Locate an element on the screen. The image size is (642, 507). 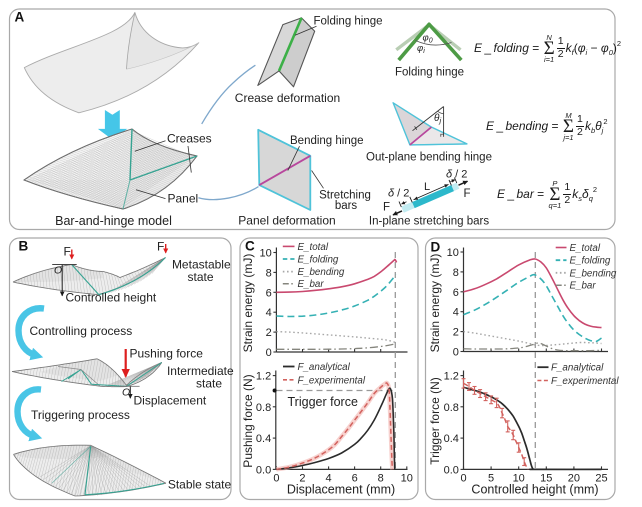
svg-text: Out-plane bending hinge is located at coordinates (429, 158).